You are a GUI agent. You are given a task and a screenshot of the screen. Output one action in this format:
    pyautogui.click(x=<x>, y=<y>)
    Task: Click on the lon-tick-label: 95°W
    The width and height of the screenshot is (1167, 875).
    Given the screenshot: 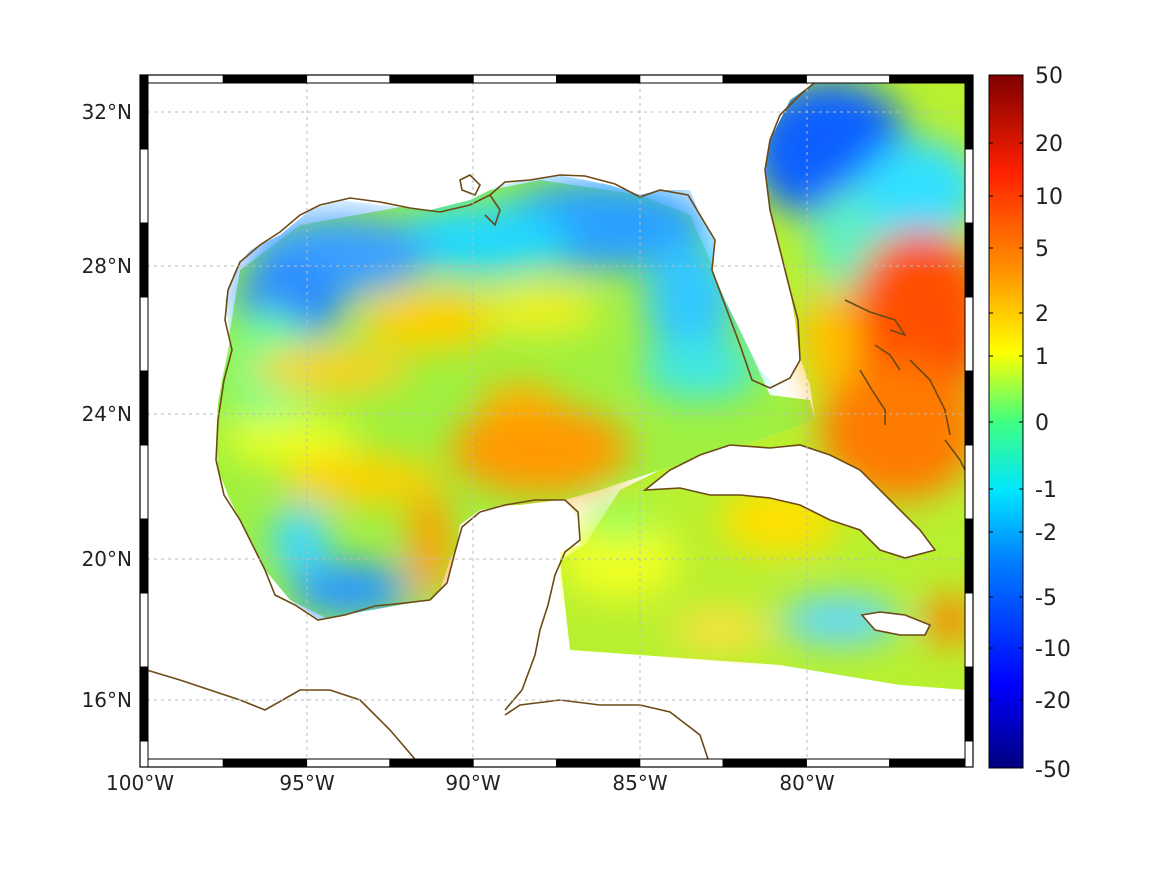 What is the action you would take?
    pyautogui.click(x=306, y=783)
    